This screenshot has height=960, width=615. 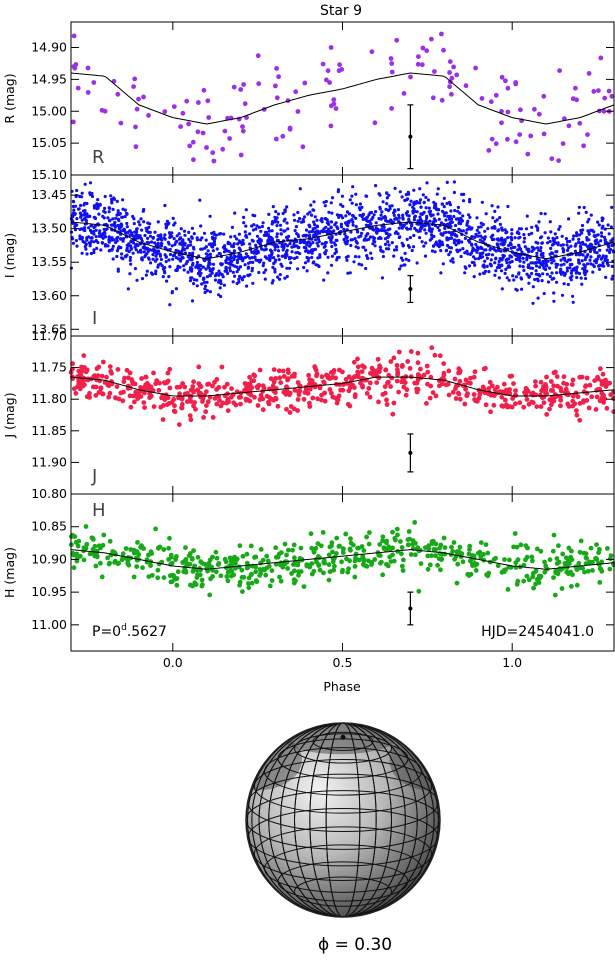 What do you see at coordinates (342, 98) in the screenshot?
I see `model-curve-R` at bounding box center [342, 98].